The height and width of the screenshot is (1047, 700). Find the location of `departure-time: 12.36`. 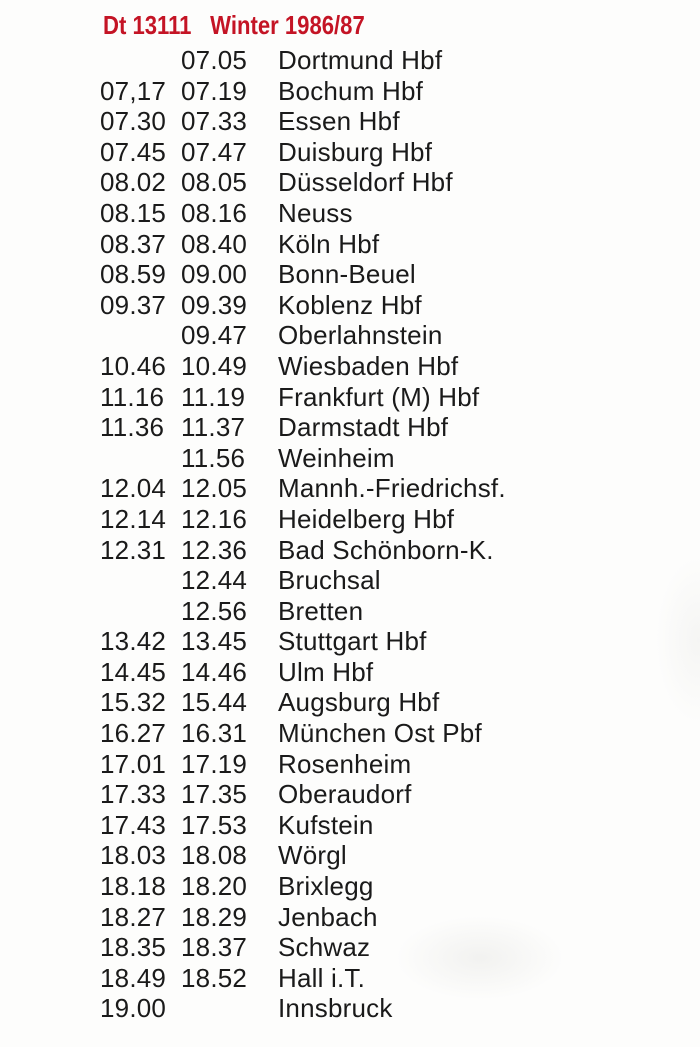

departure-time: 12.36 is located at coordinates (214, 549).